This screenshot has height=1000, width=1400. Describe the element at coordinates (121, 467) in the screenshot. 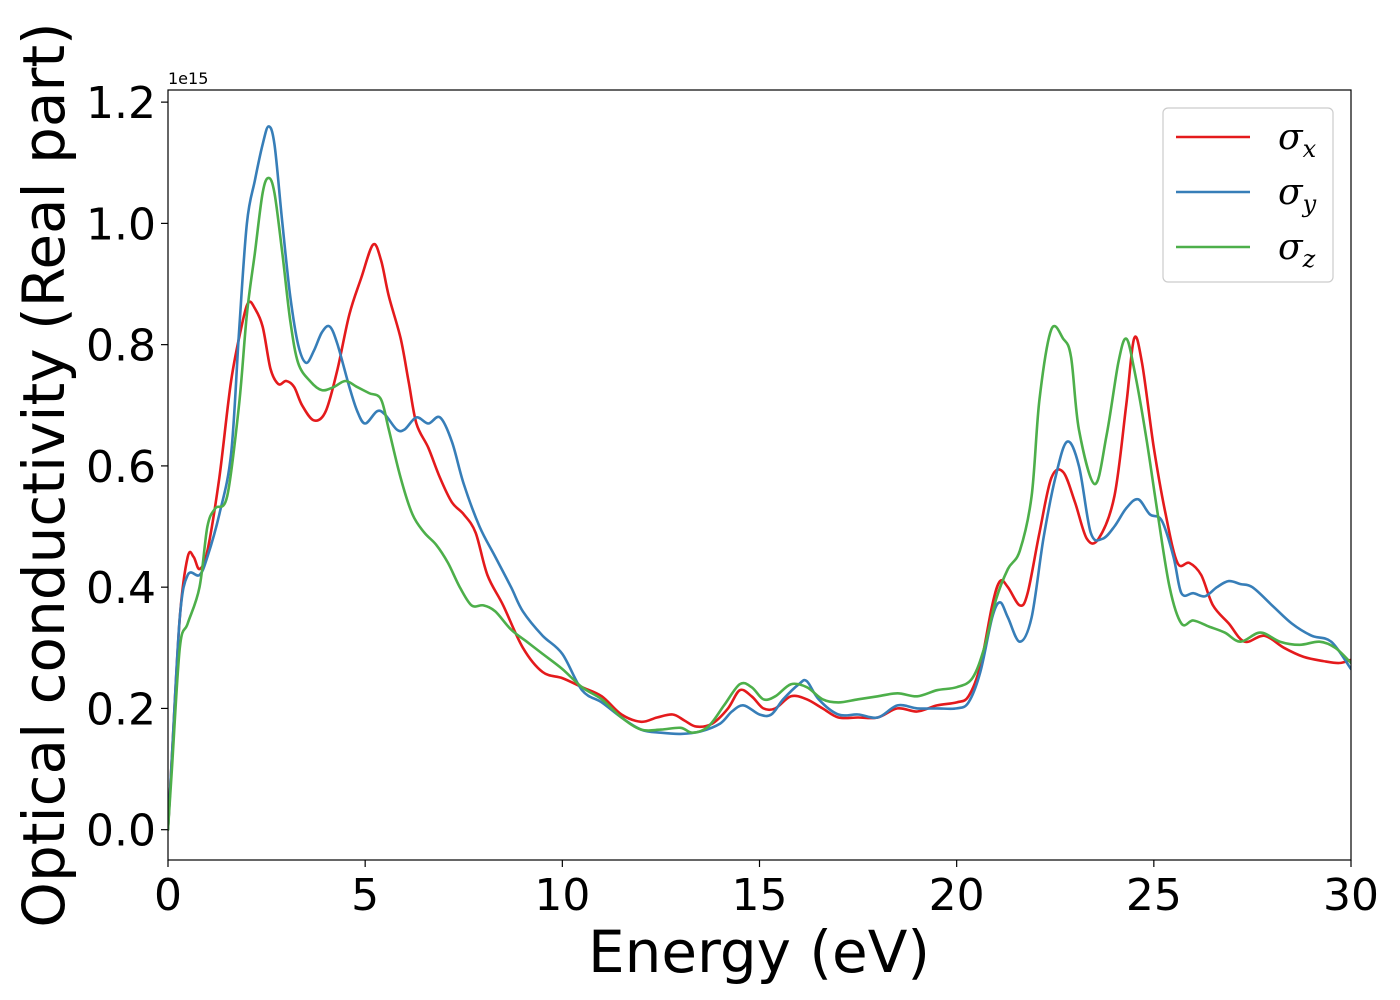

I see `y-tick-label: 0.6` at that location.